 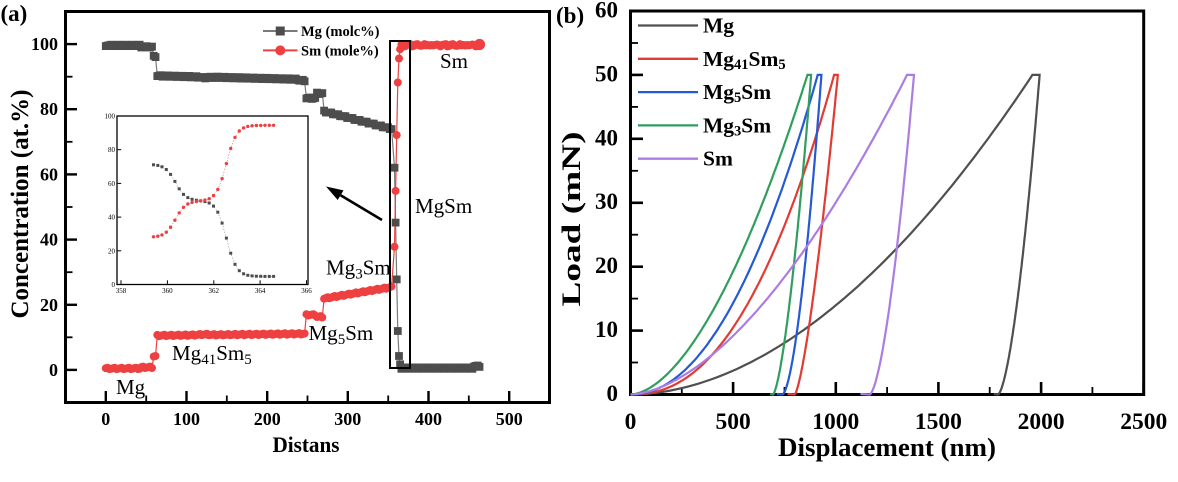 What do you see at coordinates (570, 15) in the screenshot?
I see `svg-text: (b)` at bounding box center [570, 15].